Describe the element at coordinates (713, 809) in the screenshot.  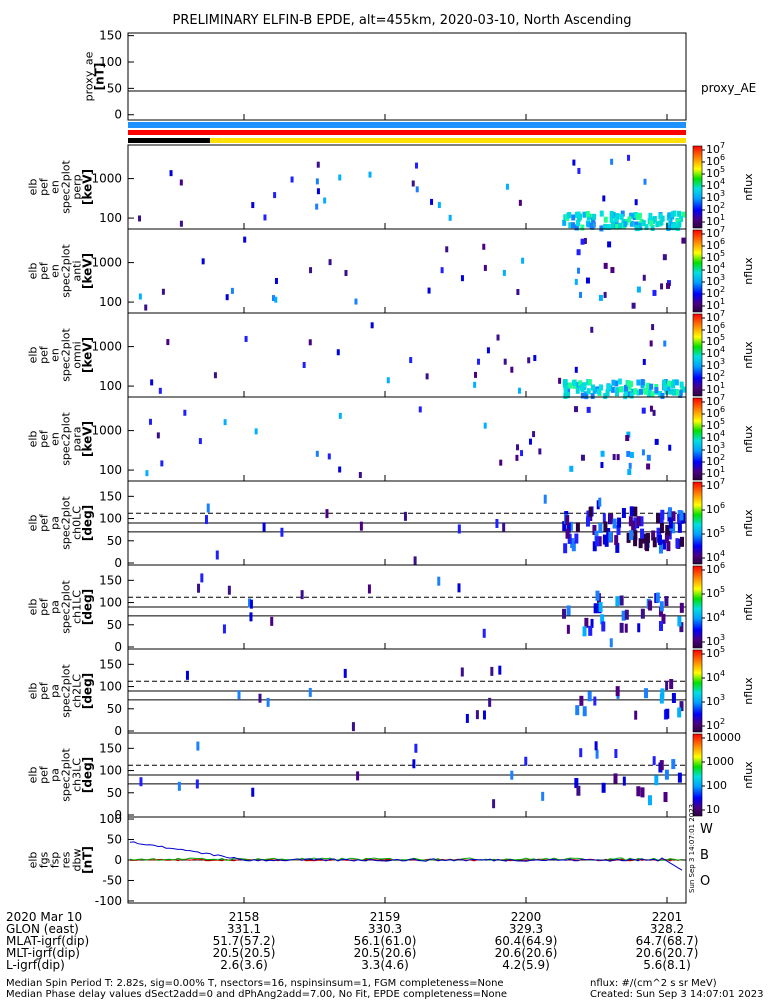
I see `colorbar-tick-label: 10` at that location.